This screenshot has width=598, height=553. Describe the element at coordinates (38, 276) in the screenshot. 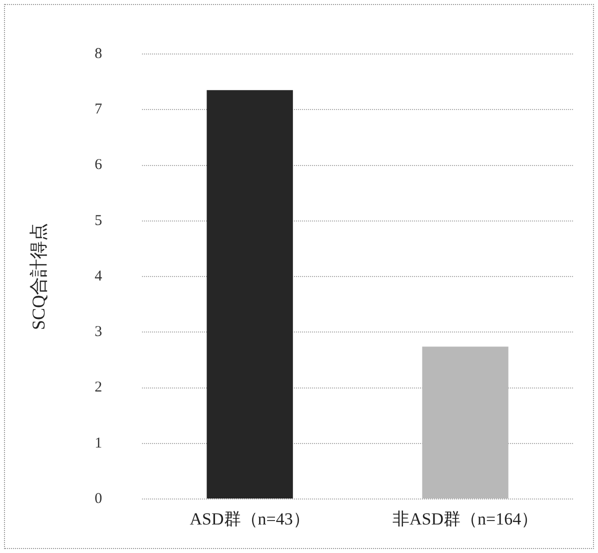

I see `y-axis-title: SCQ合計得点` at that location.